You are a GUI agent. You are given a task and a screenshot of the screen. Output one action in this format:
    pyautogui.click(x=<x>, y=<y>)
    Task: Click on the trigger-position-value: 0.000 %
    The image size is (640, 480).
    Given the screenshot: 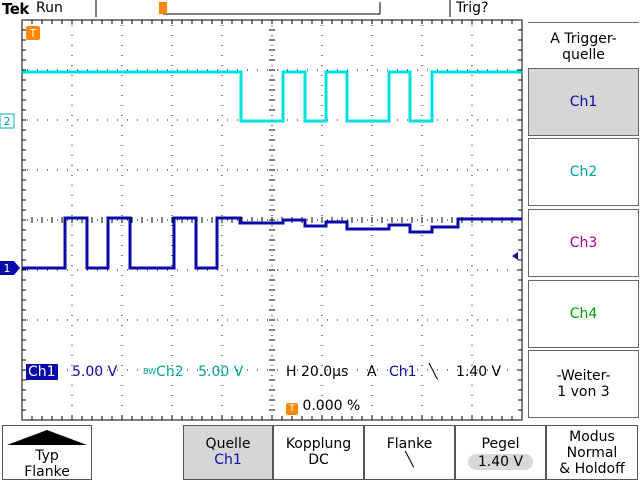 What is the action you would take?
    pyautogui.click(x=331, y=406)
    